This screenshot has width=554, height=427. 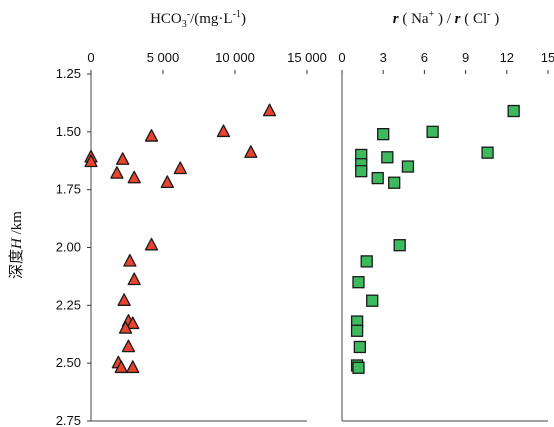 I want to click on left-x-tick-label: 15 000, so click(x=307, y=57).